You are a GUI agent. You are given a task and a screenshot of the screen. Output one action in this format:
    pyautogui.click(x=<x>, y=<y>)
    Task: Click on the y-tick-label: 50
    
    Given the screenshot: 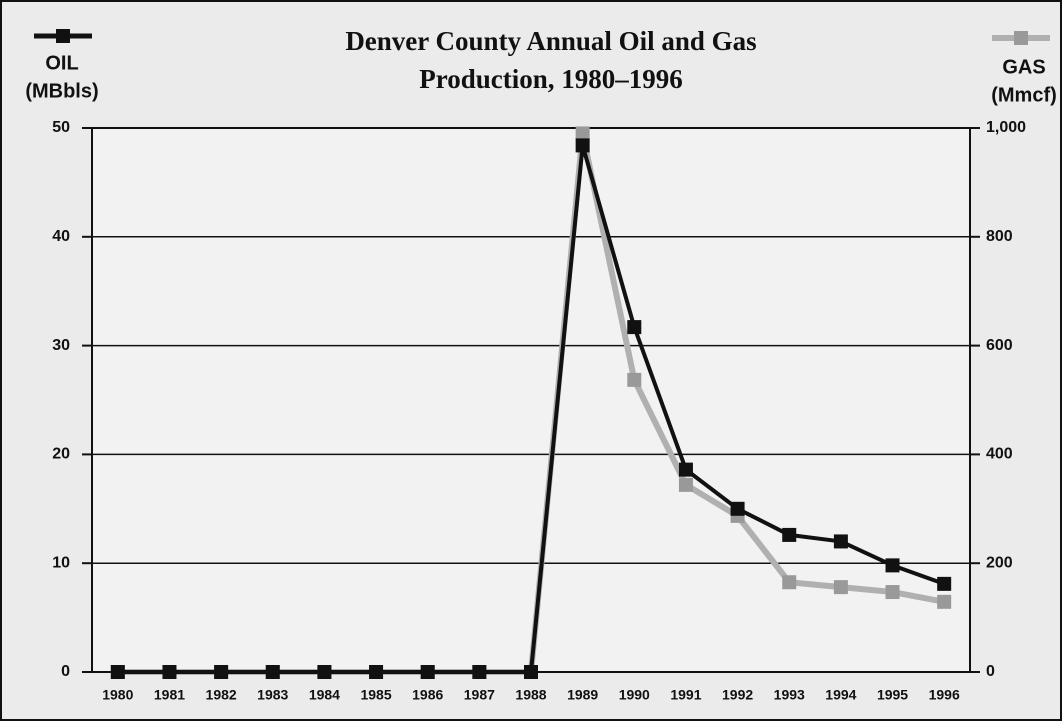 What is the action you would take?
    pyautogui.click(x=61, y=127)
    